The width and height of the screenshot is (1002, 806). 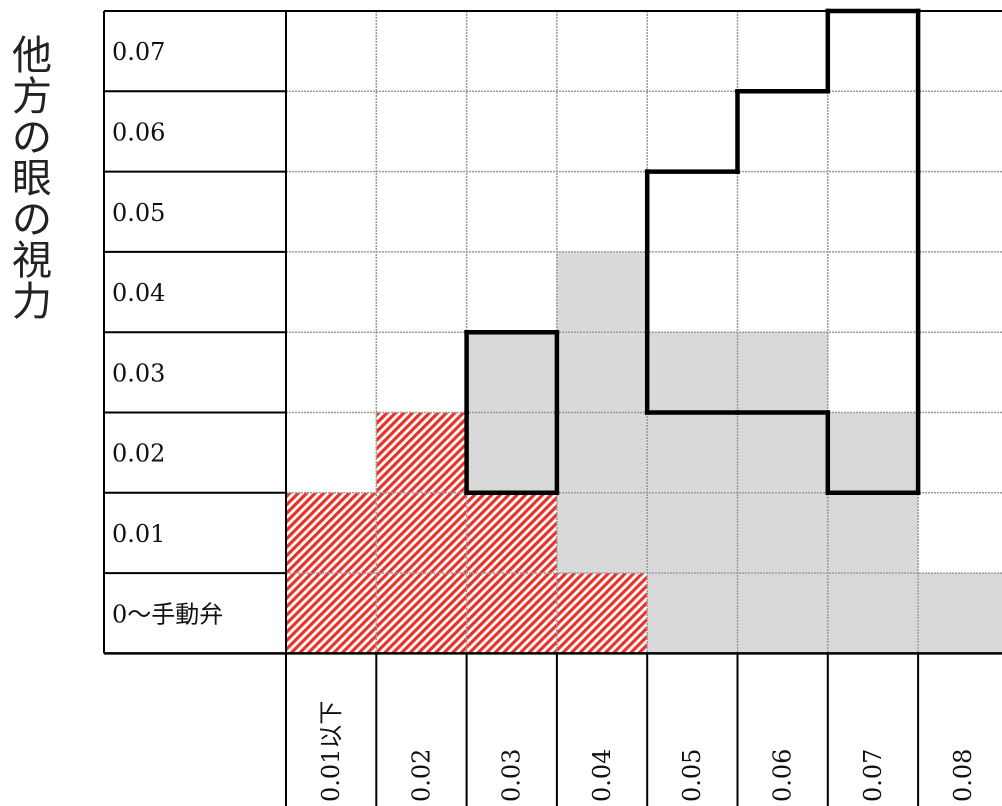 What do you see at coordinates (138, 373) in the screenshot?
I see `row-label: 0.03` at bounding box center [138, 373].